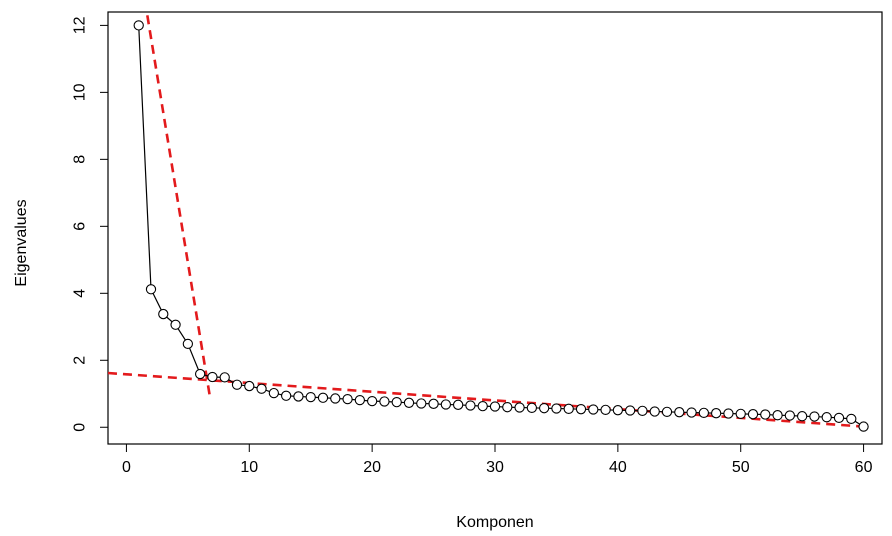  What do you see at coordinates (864, 467) in the screenshot?
I see `x-tick-label: 60` at bounding box center [864, 467].